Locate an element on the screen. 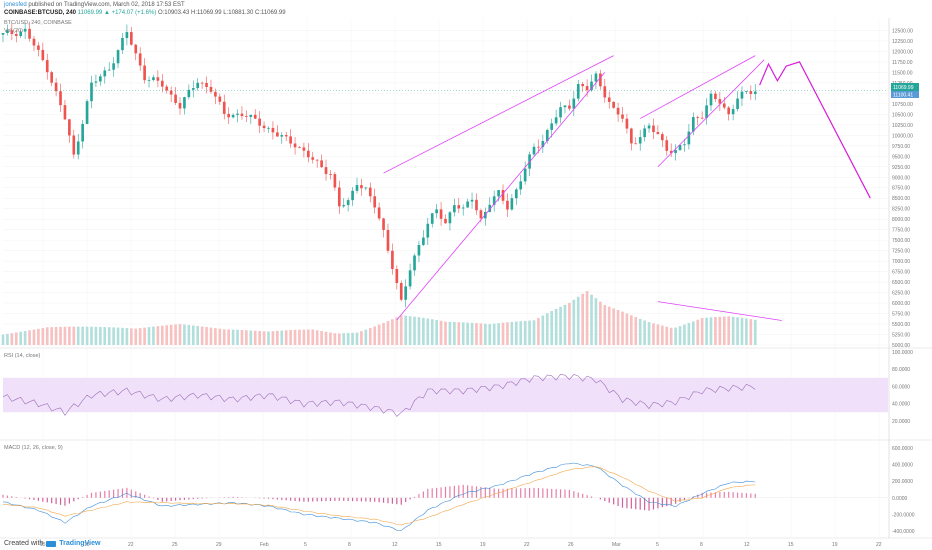 This screenshot has height=550, width=932. time-tick-label: 22 is located at coordinates (879, 545).